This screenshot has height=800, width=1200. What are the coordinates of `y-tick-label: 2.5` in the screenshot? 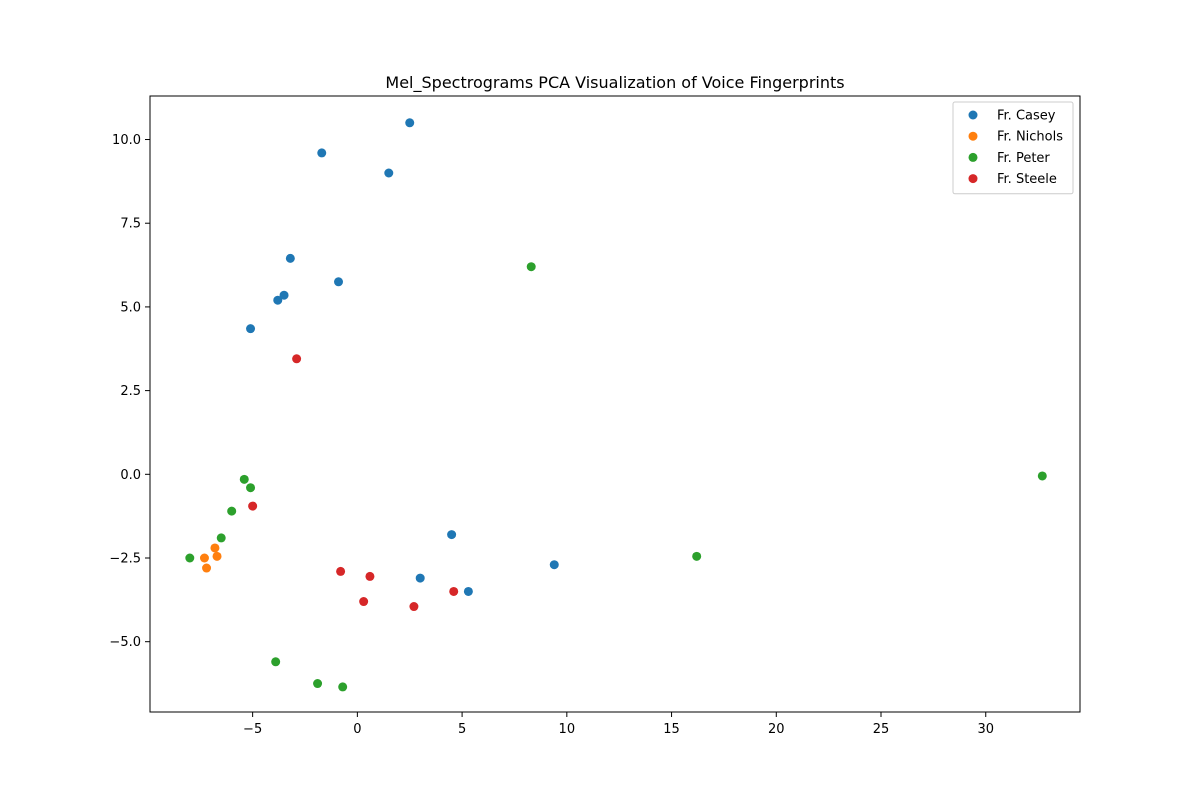 It's located at (130, 391).